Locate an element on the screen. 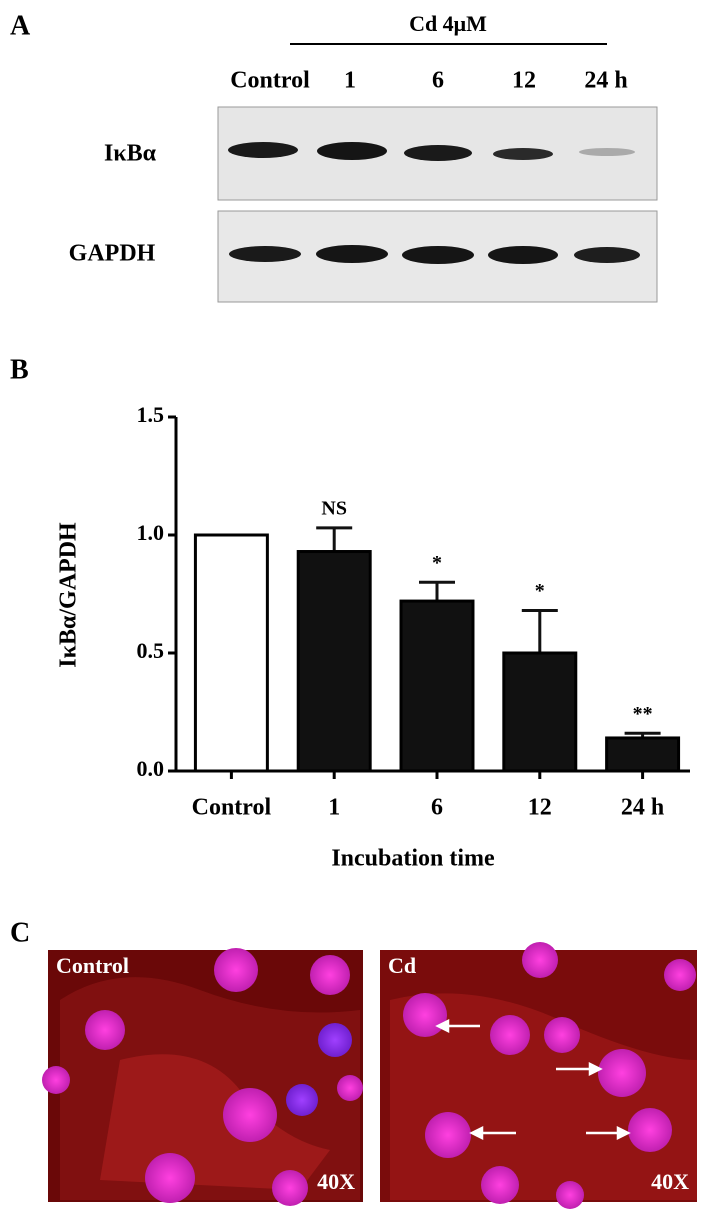 The image size is (708, 1213). x-tick-label: 12 is located at coordinates (540, 808).